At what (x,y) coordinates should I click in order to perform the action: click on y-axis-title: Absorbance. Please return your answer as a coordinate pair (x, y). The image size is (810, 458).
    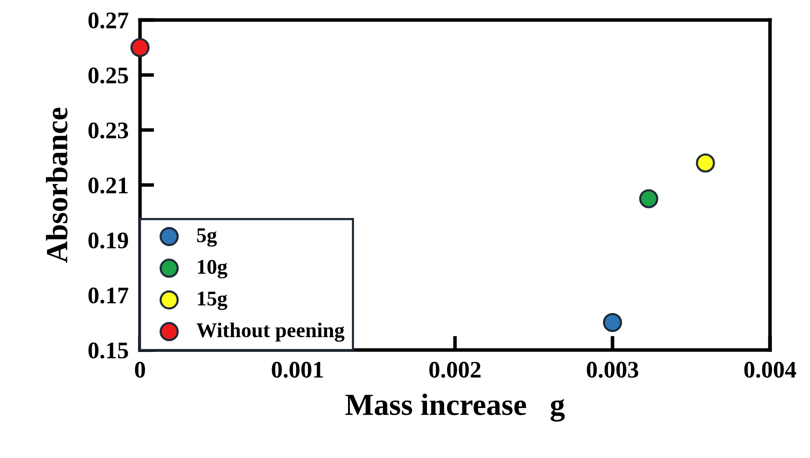
    Looking at the image, I should click on (57, 185).